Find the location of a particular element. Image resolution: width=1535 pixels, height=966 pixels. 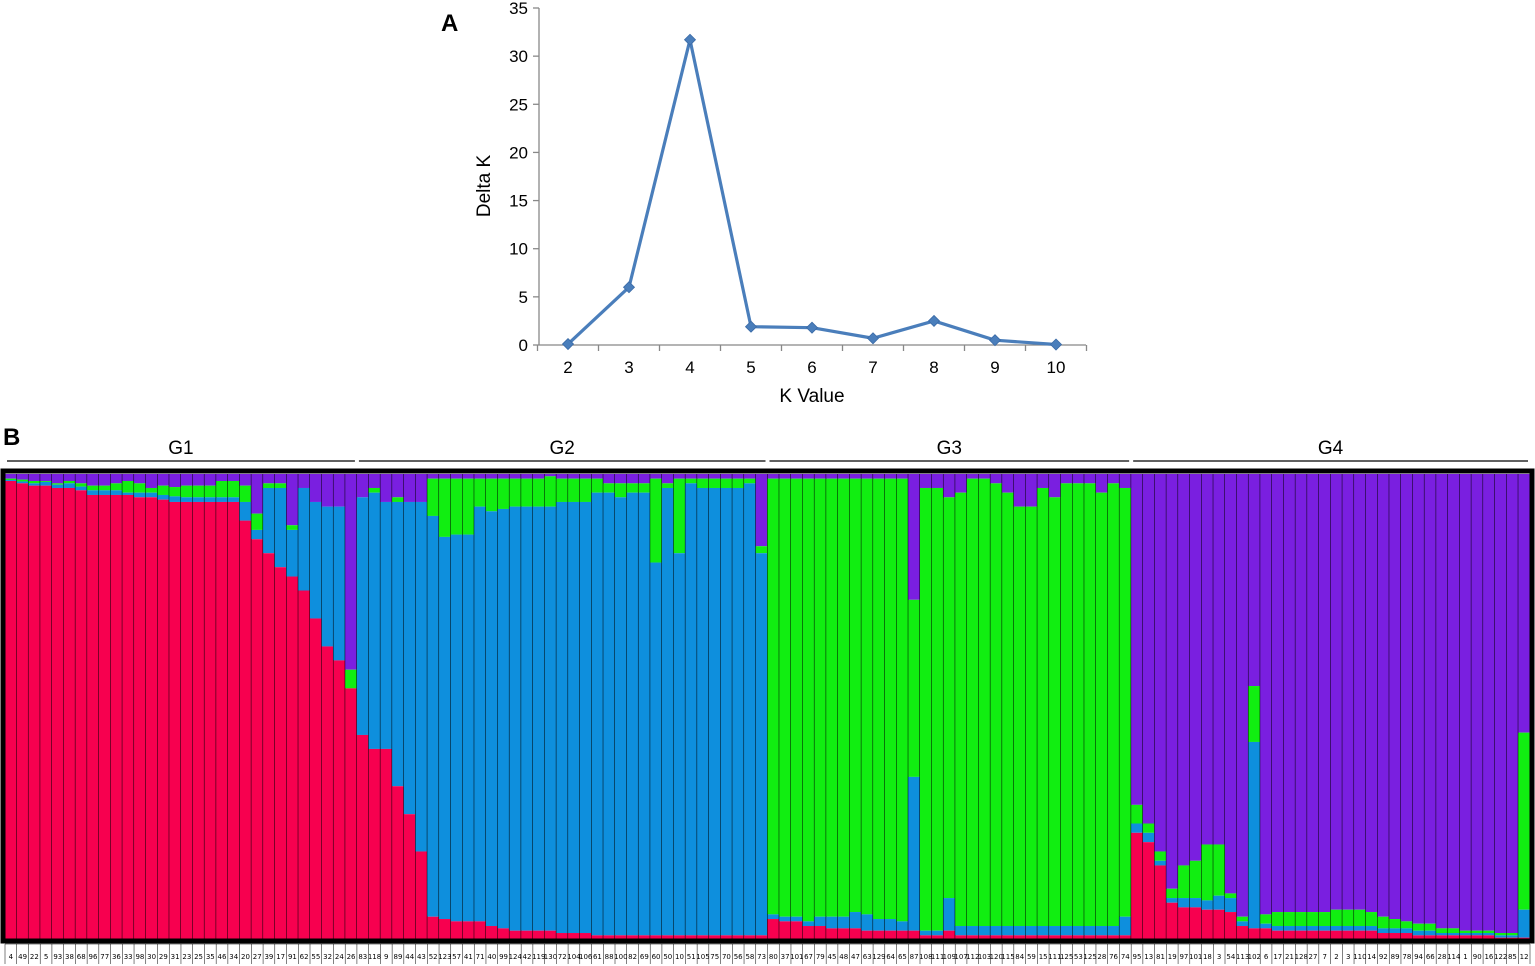

sample-label: 66 is located at coordinates (1430, 957).